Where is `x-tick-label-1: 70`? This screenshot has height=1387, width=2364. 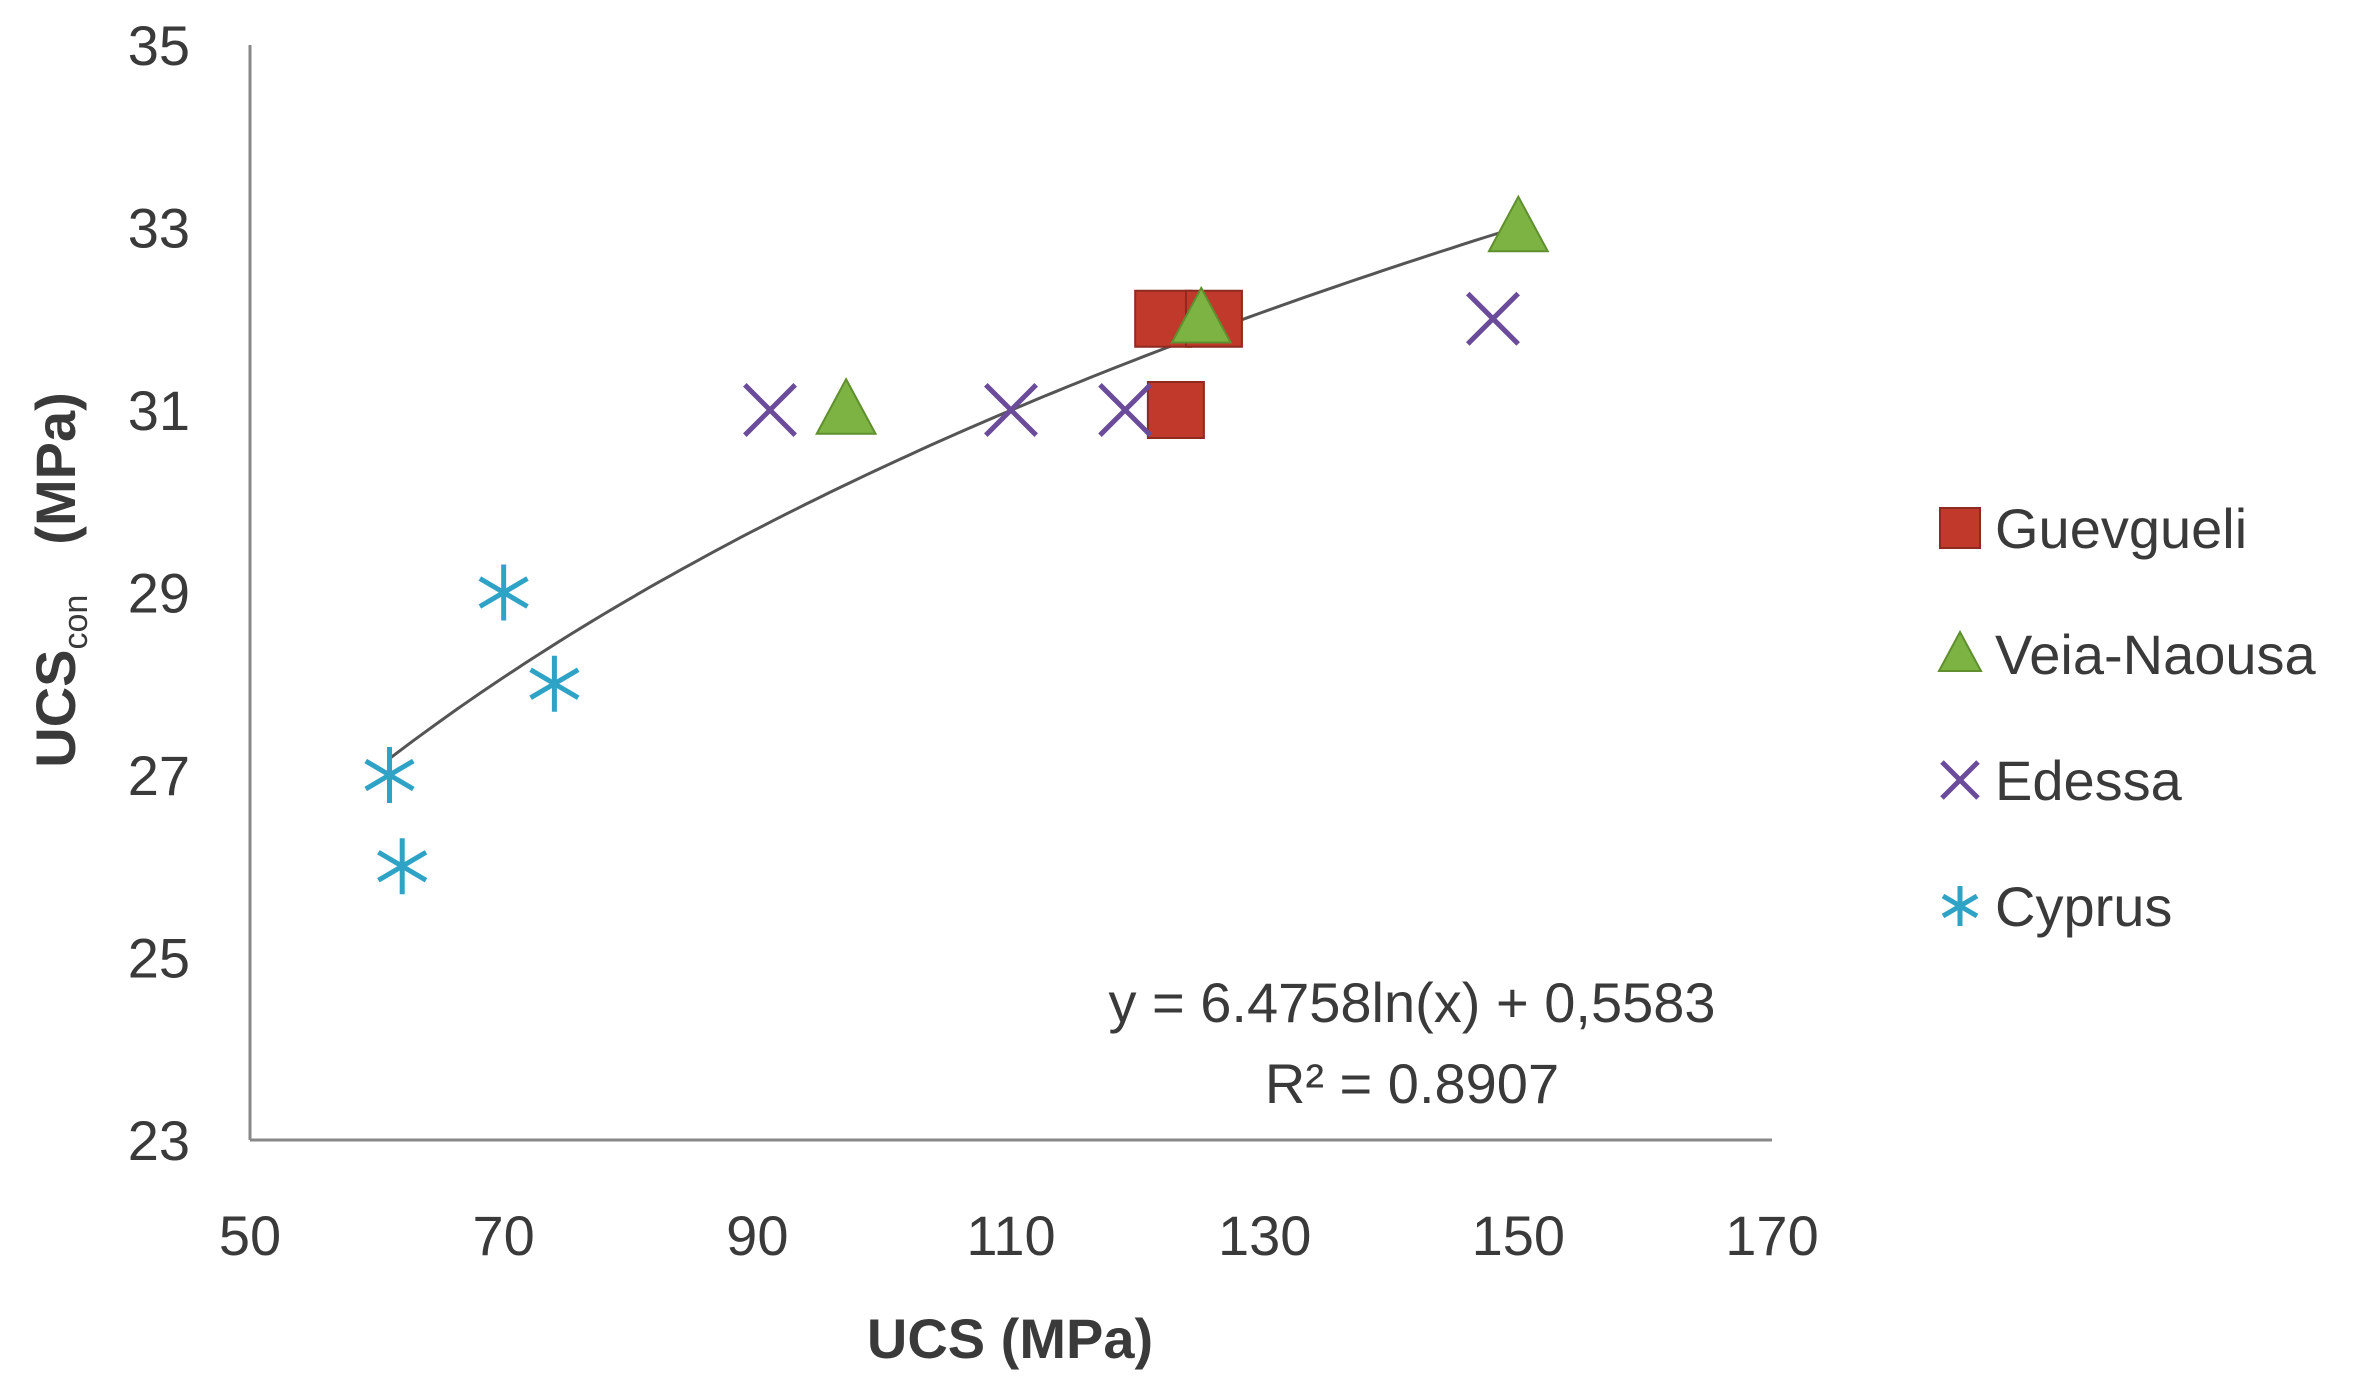
x-tick-label-1: 70 is located at coordinates (504, 1235).